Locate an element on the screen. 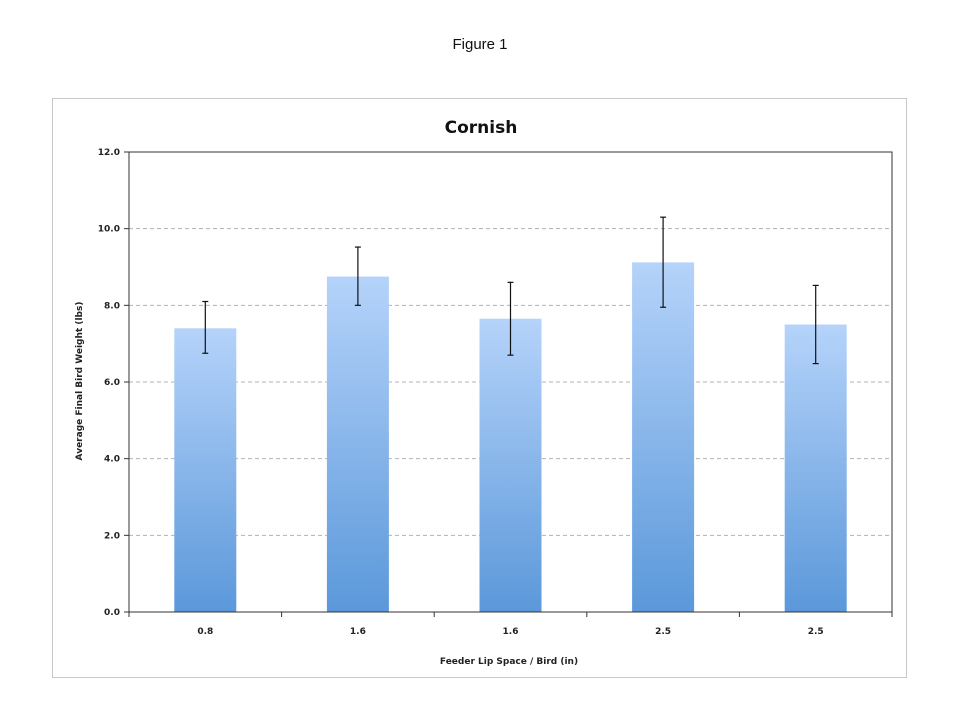 The image size is (960, 720). y-tick-label: 4.0 is located at coordinates (112, 460).